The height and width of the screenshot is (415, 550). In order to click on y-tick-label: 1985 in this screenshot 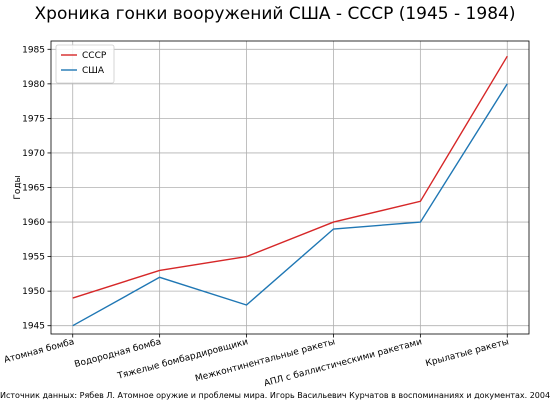, I will do `click(33, 50)`.